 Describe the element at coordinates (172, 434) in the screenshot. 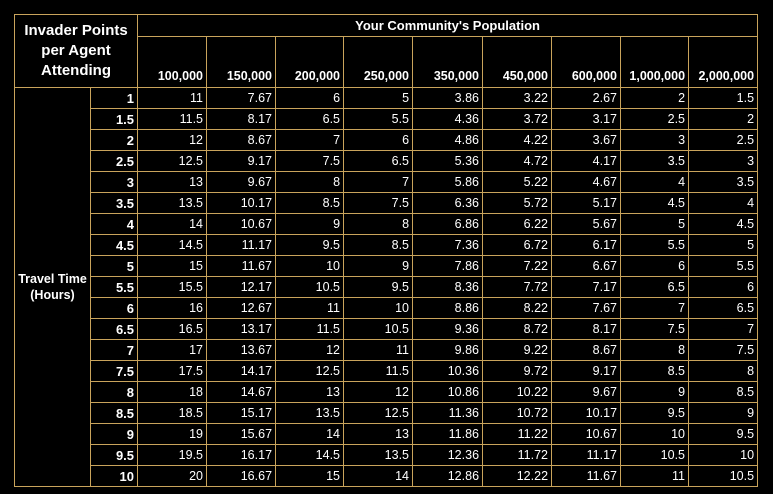

I see `cell-value: 19` at that location.